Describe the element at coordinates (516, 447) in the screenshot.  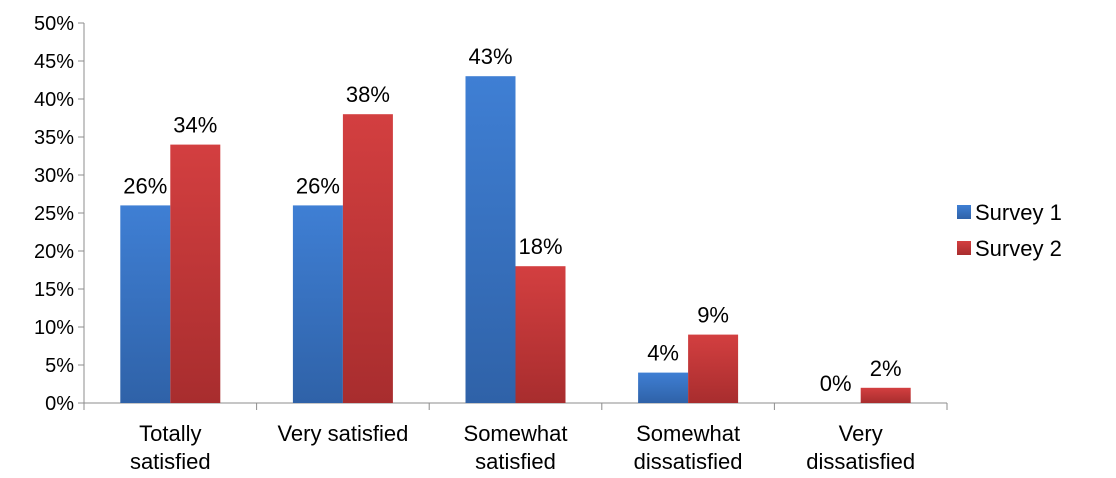
I see `x-category-label: Somewhat satisfied` at that location.